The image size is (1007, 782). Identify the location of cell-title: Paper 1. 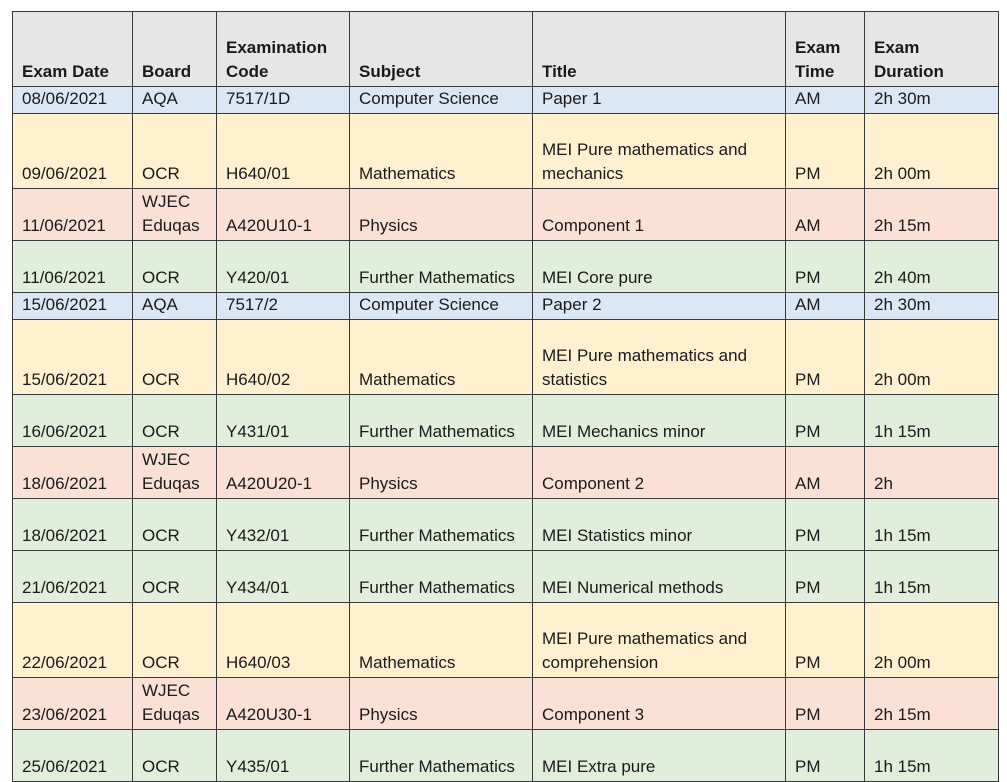
(659, 100).